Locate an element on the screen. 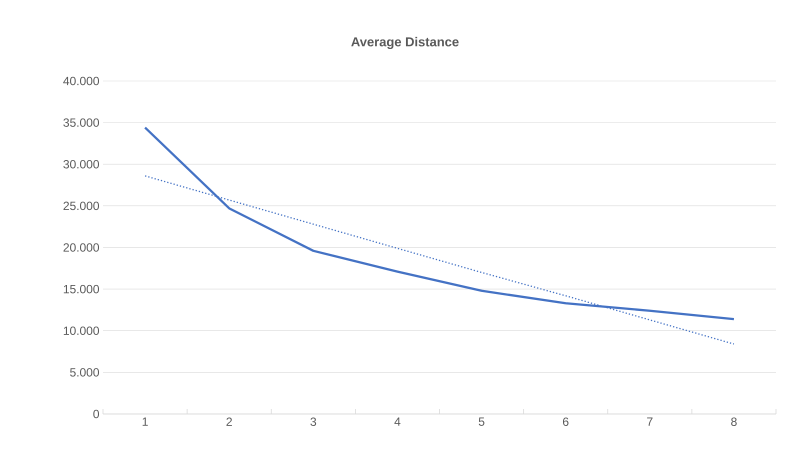 The image size is (788, 456). y-tick-label: 35.000 is located at coordinates (81, 122).